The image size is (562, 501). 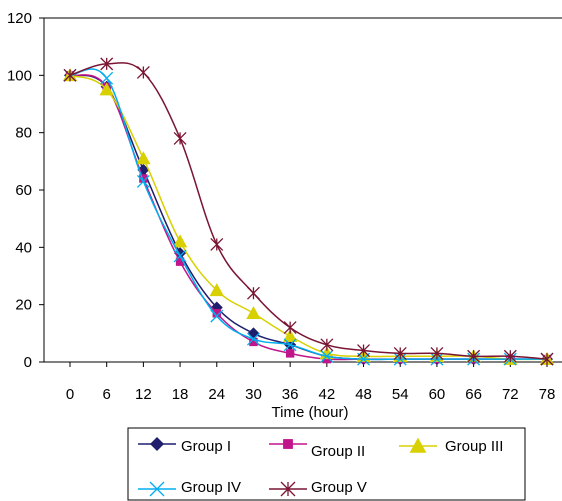 I want to click on y-tick-label: 20, so click(x=23, y=305).